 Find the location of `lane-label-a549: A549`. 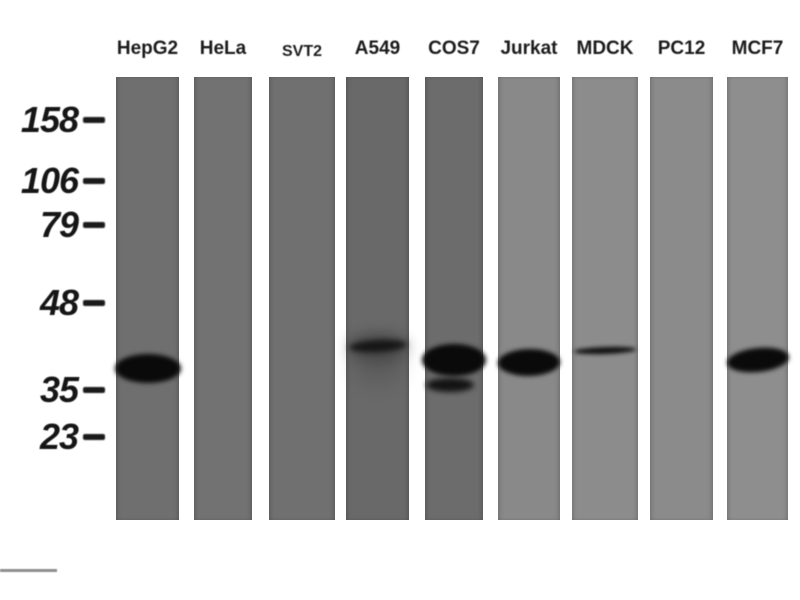

lane-label-a549: A549 is located at coordinates (377, 48).